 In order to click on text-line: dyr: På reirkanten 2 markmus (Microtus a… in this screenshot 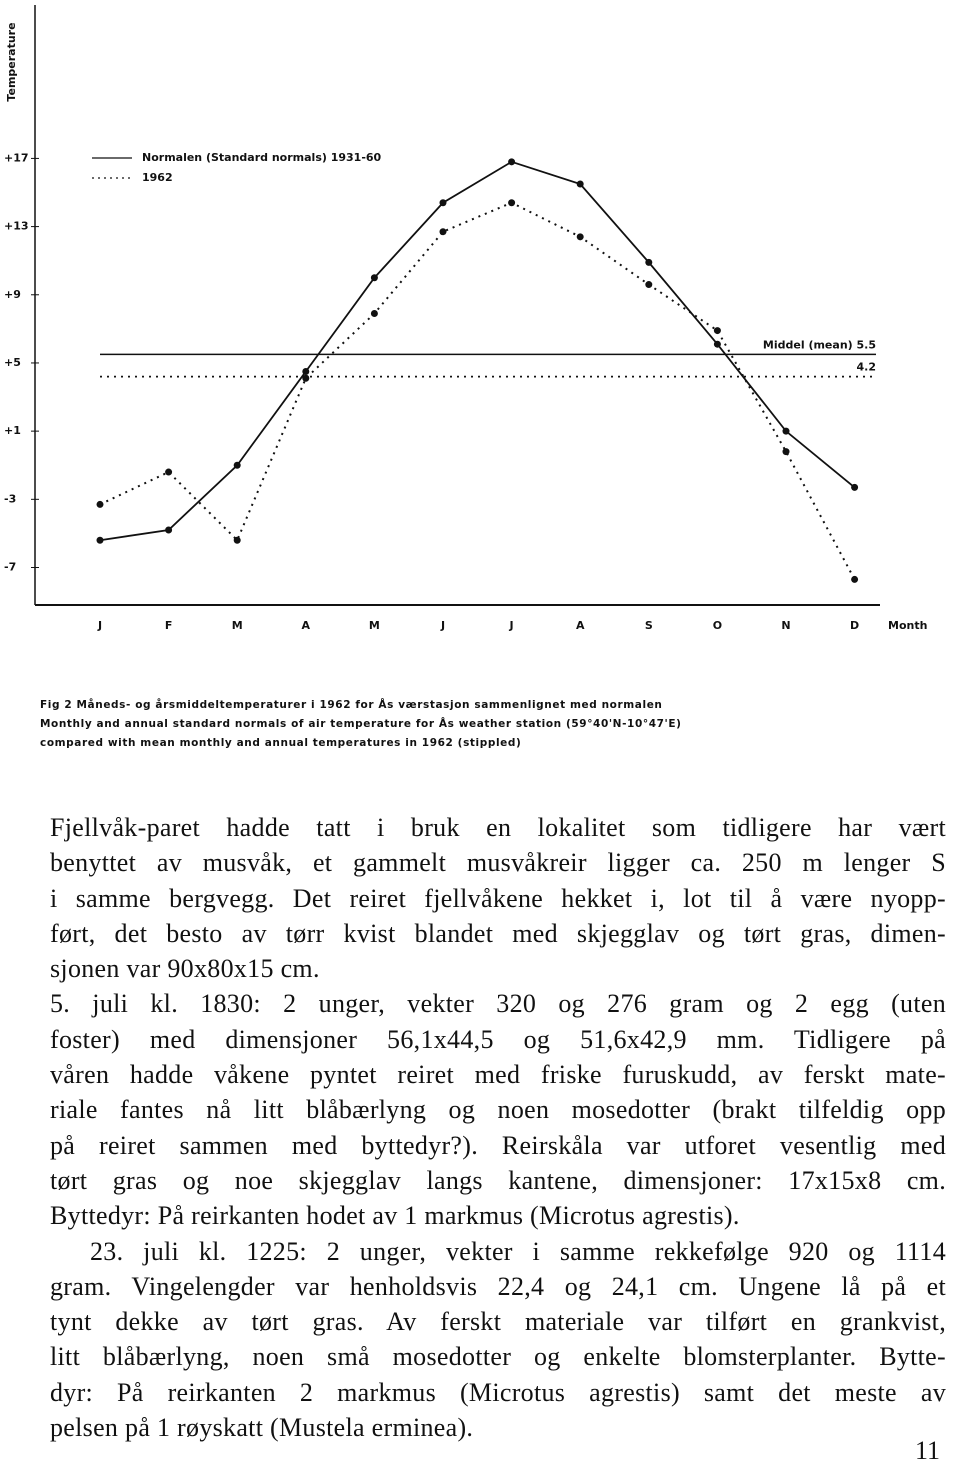, I will do `click(498, 1392)`.